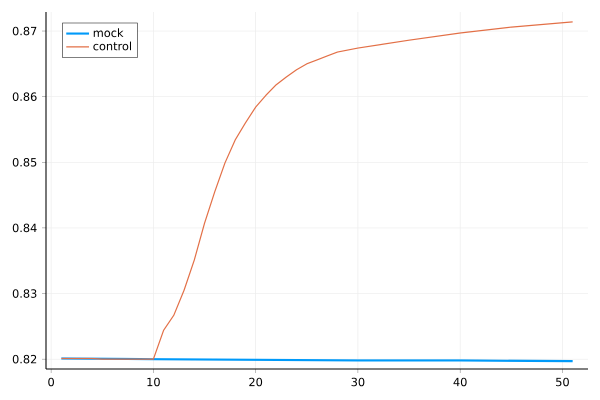 The image size is (600, 400). What do you see at coordinates (24, 359) in the screenshot?
I see `y-tick-label: 0.82` at bounding box center [24, 359].